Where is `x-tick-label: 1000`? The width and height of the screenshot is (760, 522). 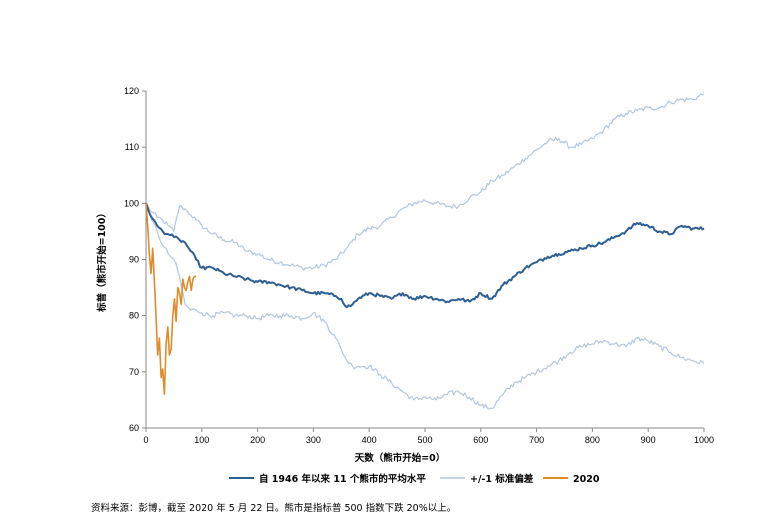
x-tick-label: 1000 is located at coordinates (704, 440).